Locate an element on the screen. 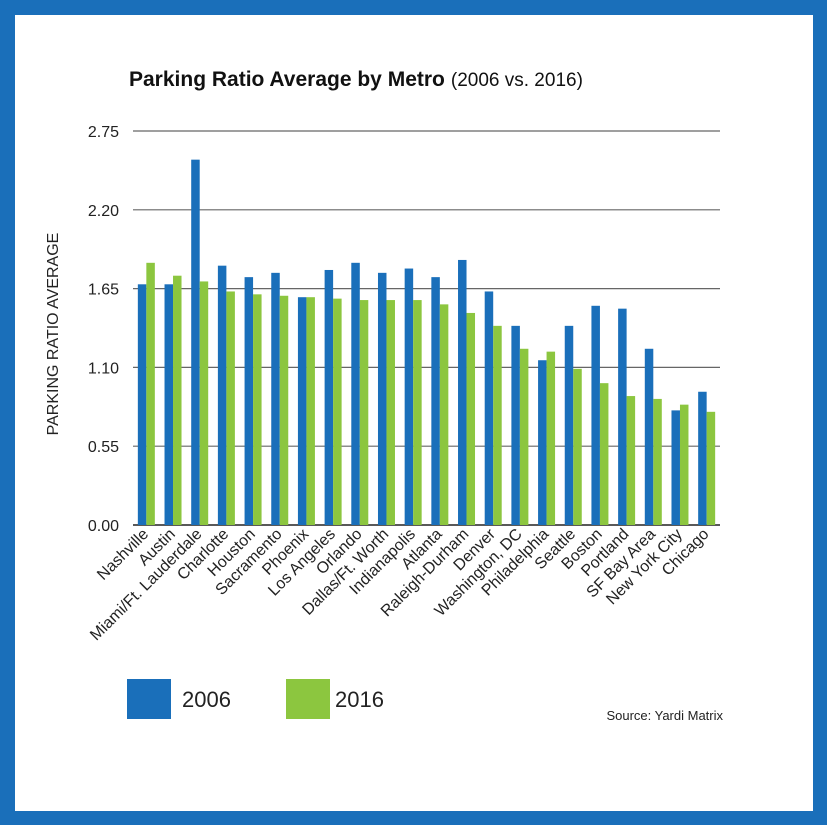  bar-2016-dallas-ft-worth is located at coordinates (390, 412).